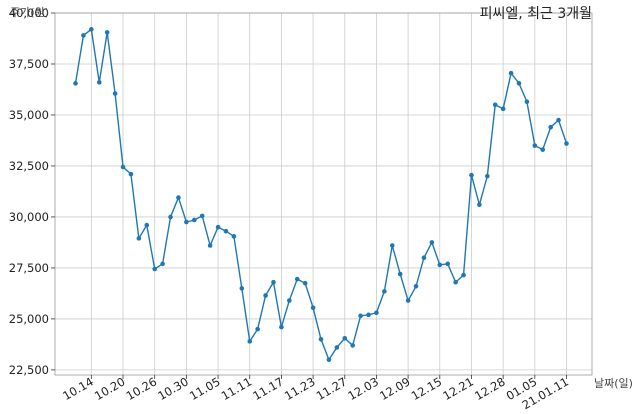 Image resolution: width=640 pixels, height=414 pixels. I want to click on x-tick-label: 10.14, so click(78, 388).